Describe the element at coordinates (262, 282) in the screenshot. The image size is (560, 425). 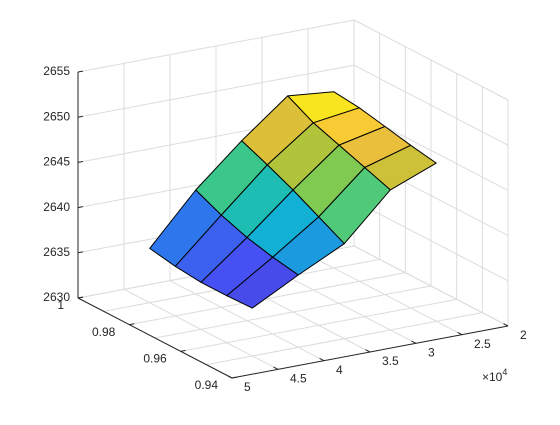
I see `surface-patch` at that location.